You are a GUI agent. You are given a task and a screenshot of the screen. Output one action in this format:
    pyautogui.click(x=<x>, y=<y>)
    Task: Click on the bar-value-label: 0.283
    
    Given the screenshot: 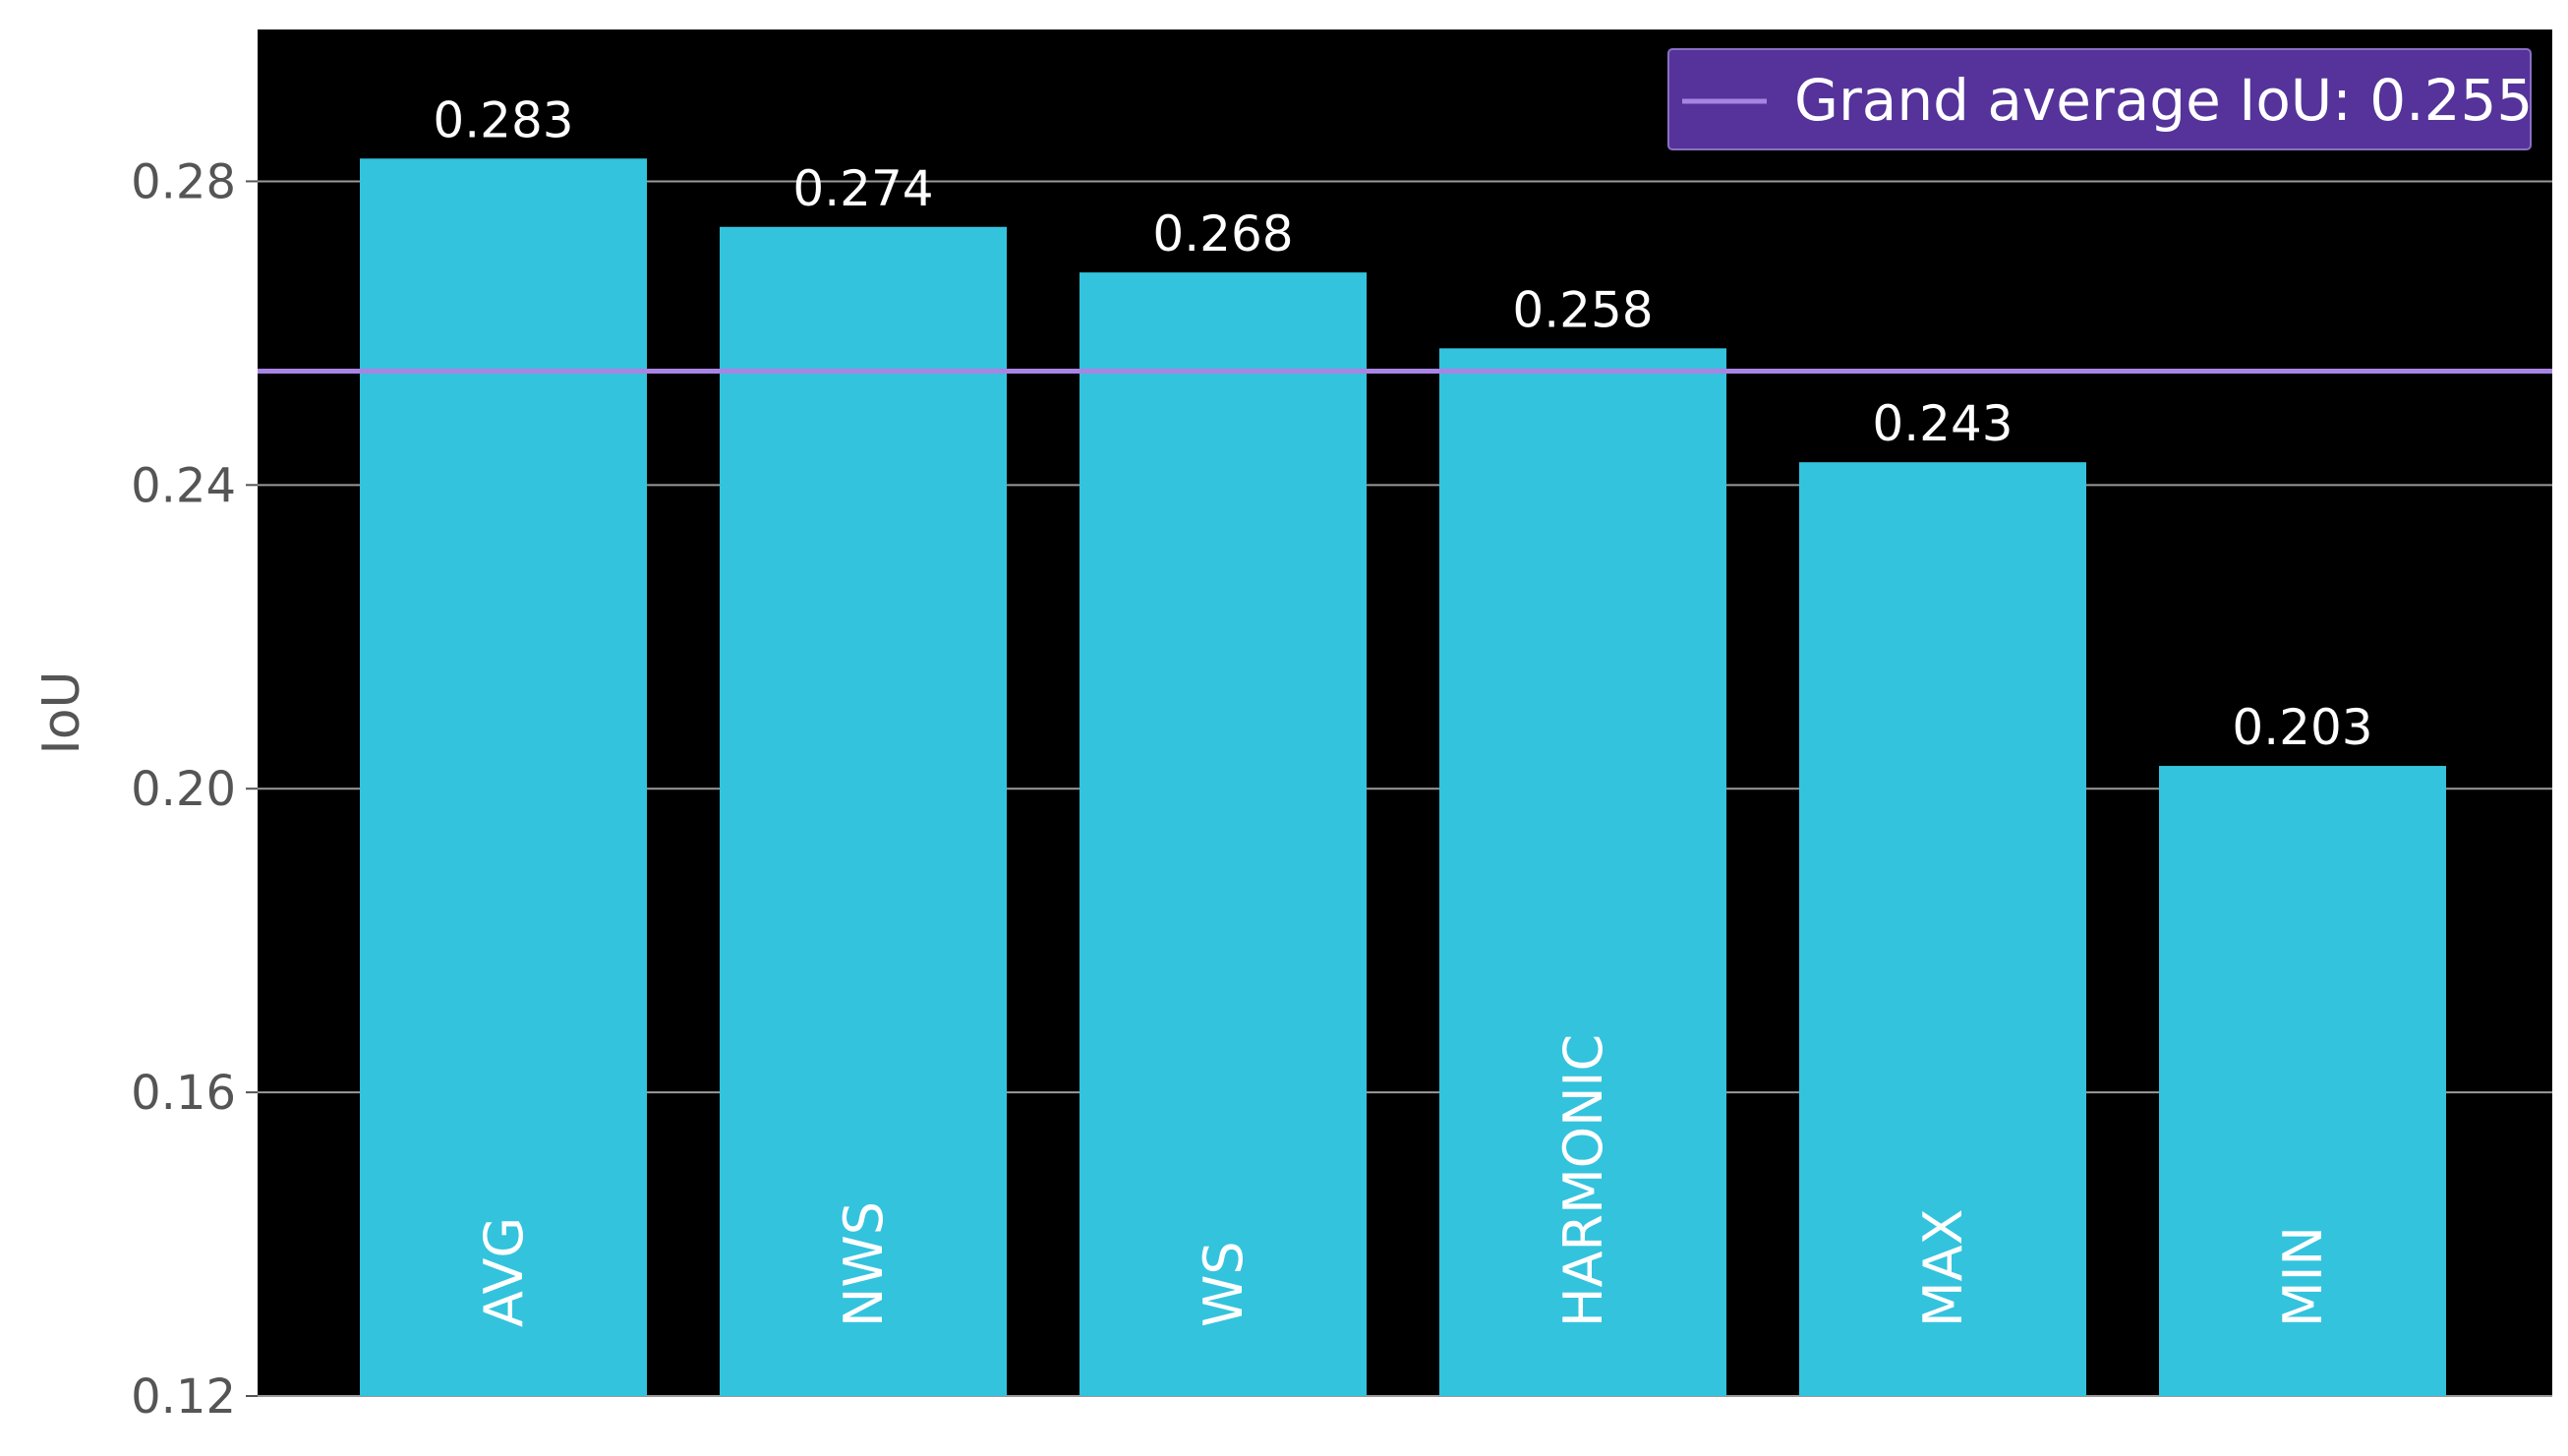 What is the action you would take?
    pyautogui.click(x=503, y=119)
    